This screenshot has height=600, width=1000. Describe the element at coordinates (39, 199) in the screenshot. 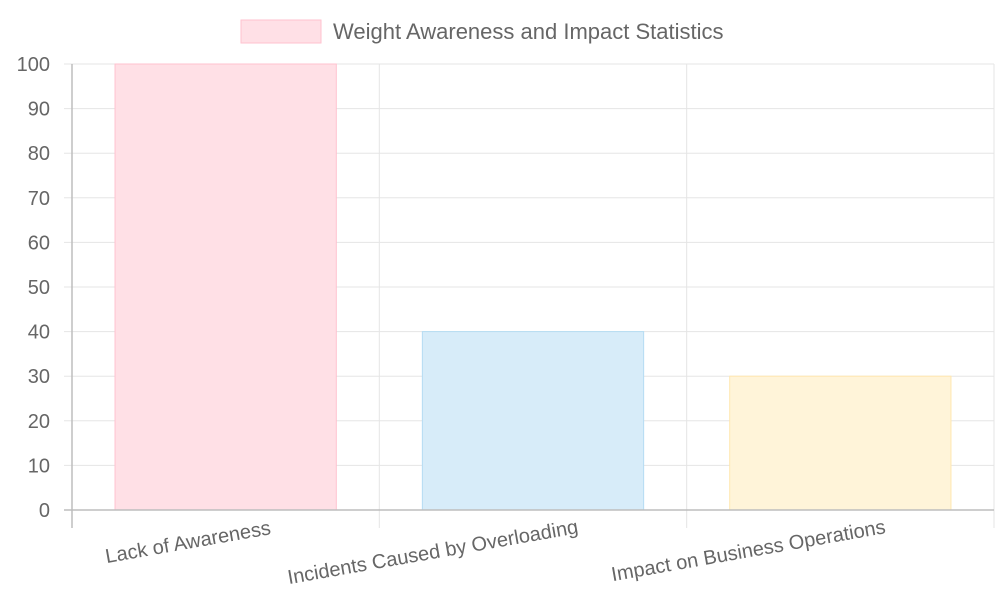

I see `y-tick-label: 70` at that location.